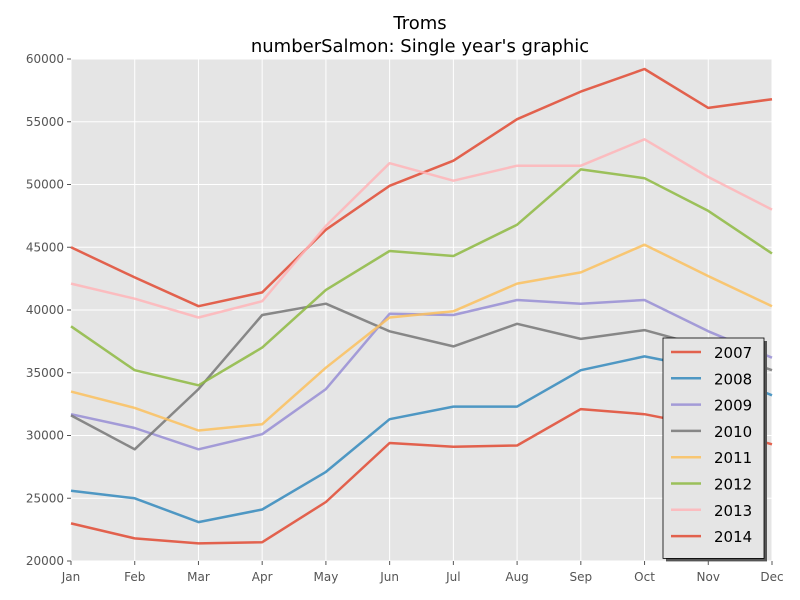 The width and height of the screenshot is (800, 600). What do you see at coordinates (262, 577) in the screenshot?
I see `x-tick-label: Apr` at bounding box center [262, 577].